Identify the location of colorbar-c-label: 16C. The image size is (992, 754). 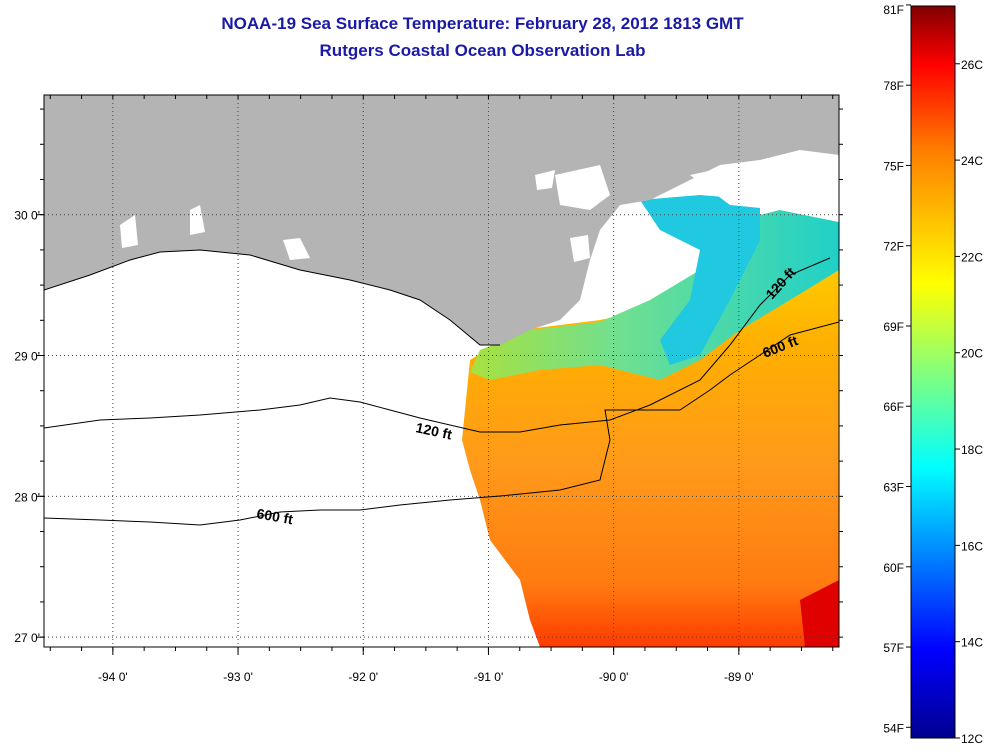
(972, 546).